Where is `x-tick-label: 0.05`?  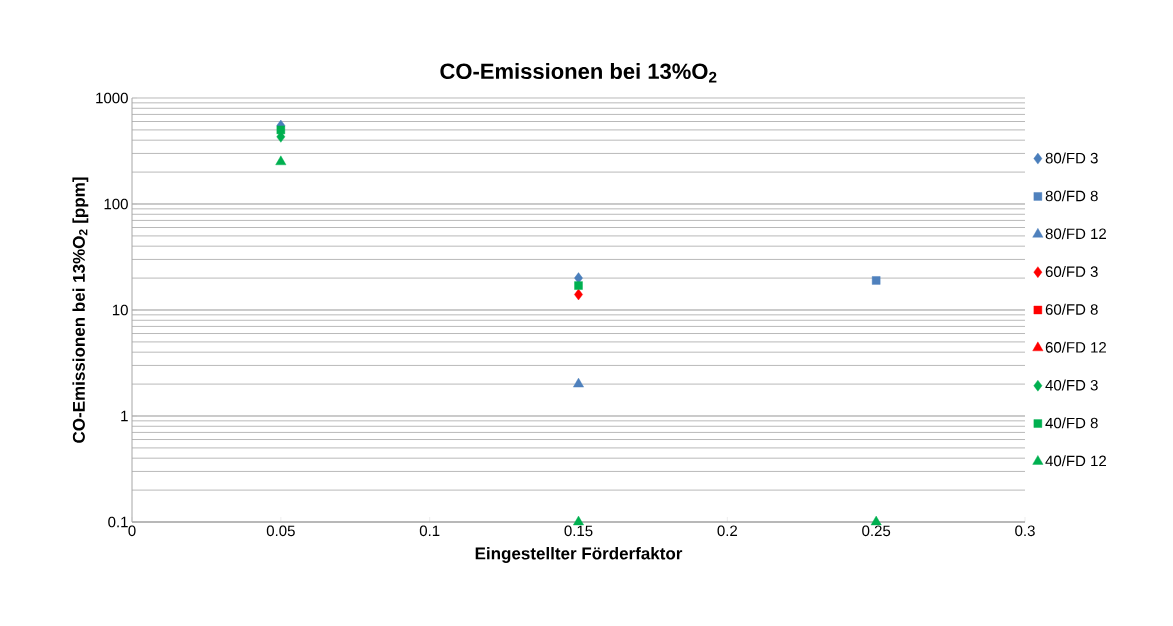
x-tick-label: 0.05 is located at coordinates (280, 531).